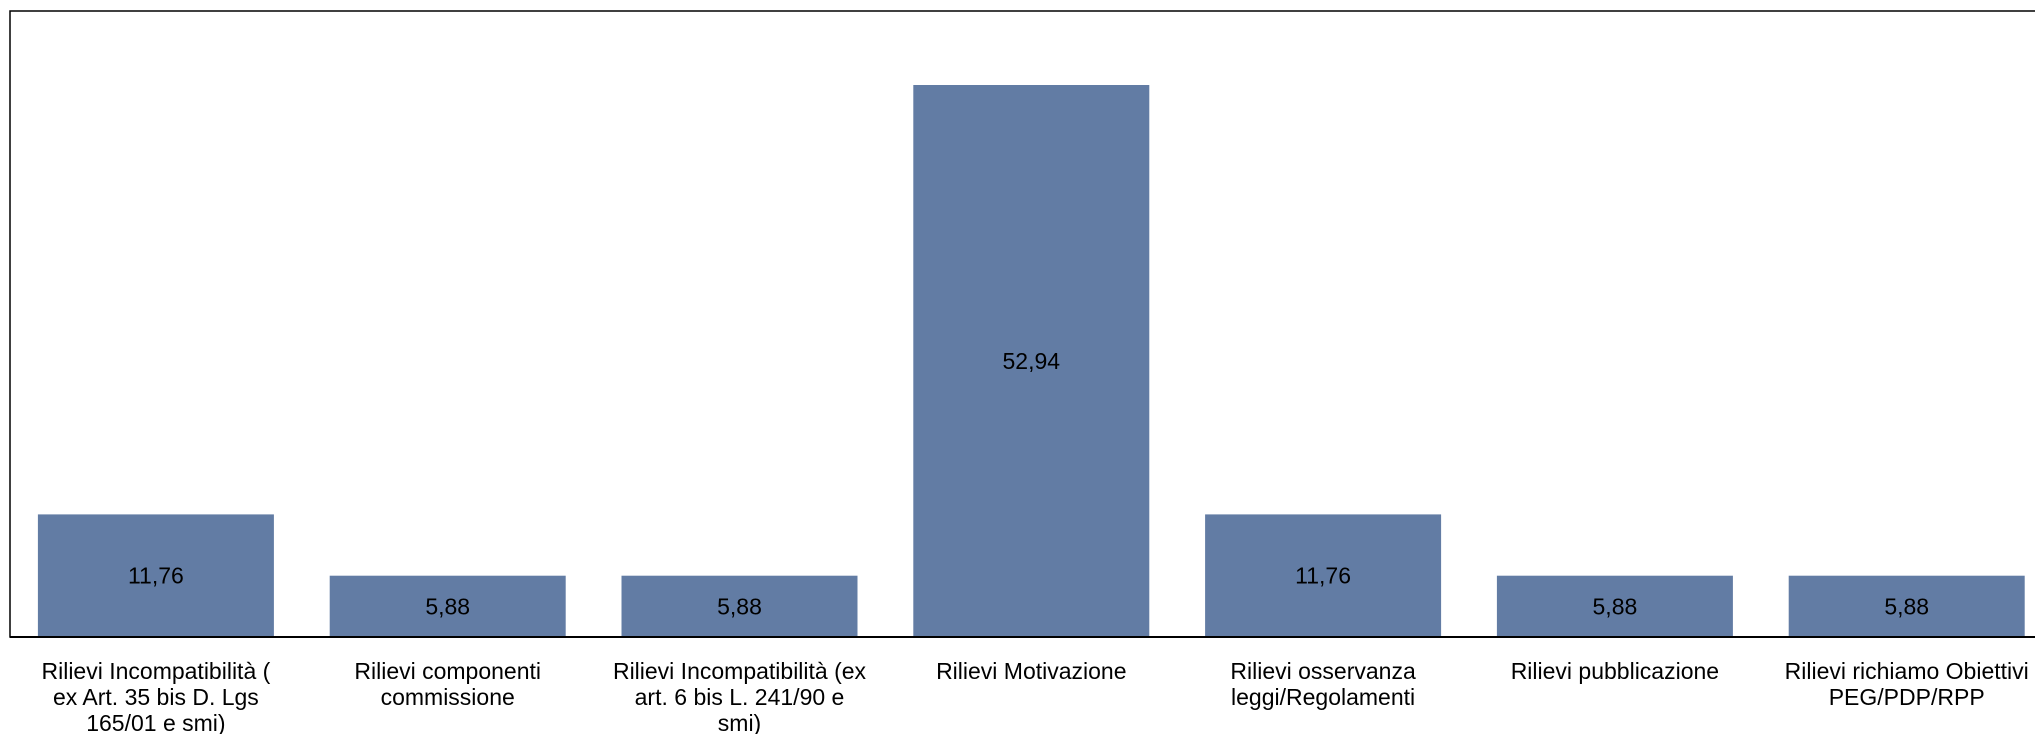  I want to click on bar-value-label-1: 11,76, so click(156, 576).